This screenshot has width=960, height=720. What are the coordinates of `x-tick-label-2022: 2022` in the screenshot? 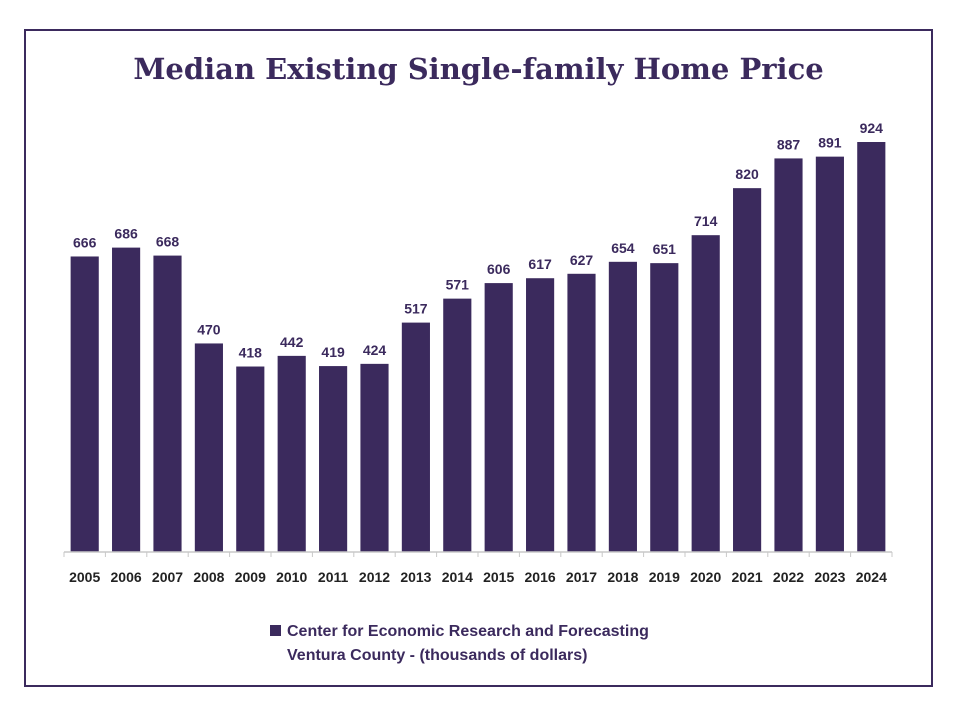 It's located at (788, 577).